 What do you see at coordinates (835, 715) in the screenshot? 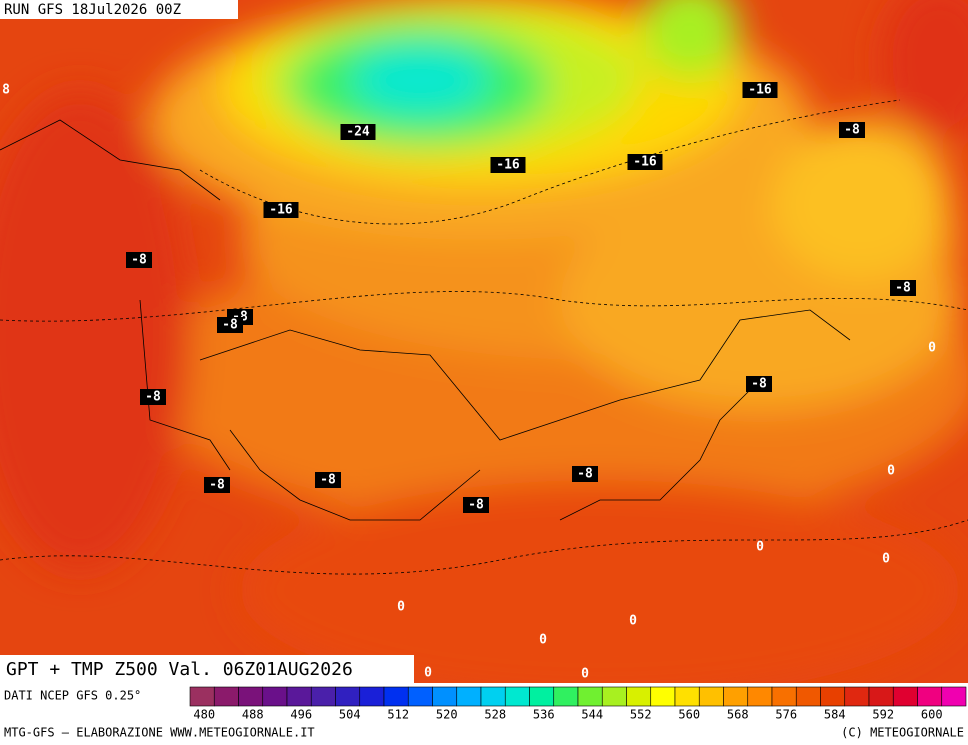
I see `colorbar-tick-label: 584` at bounding box center [835, 715].